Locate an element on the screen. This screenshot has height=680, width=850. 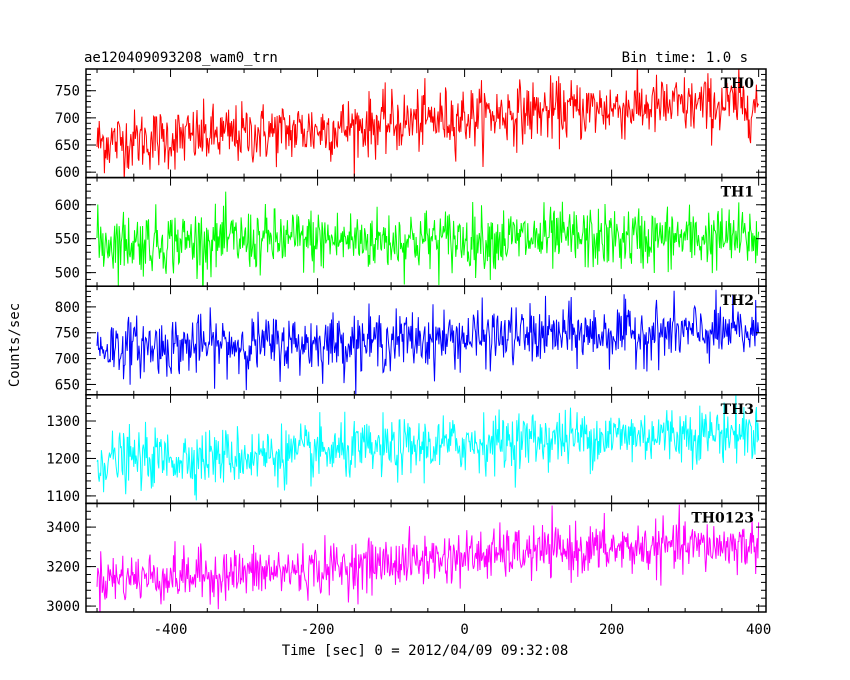
x-tick-label: -400 is located at coordinates (171, 630).